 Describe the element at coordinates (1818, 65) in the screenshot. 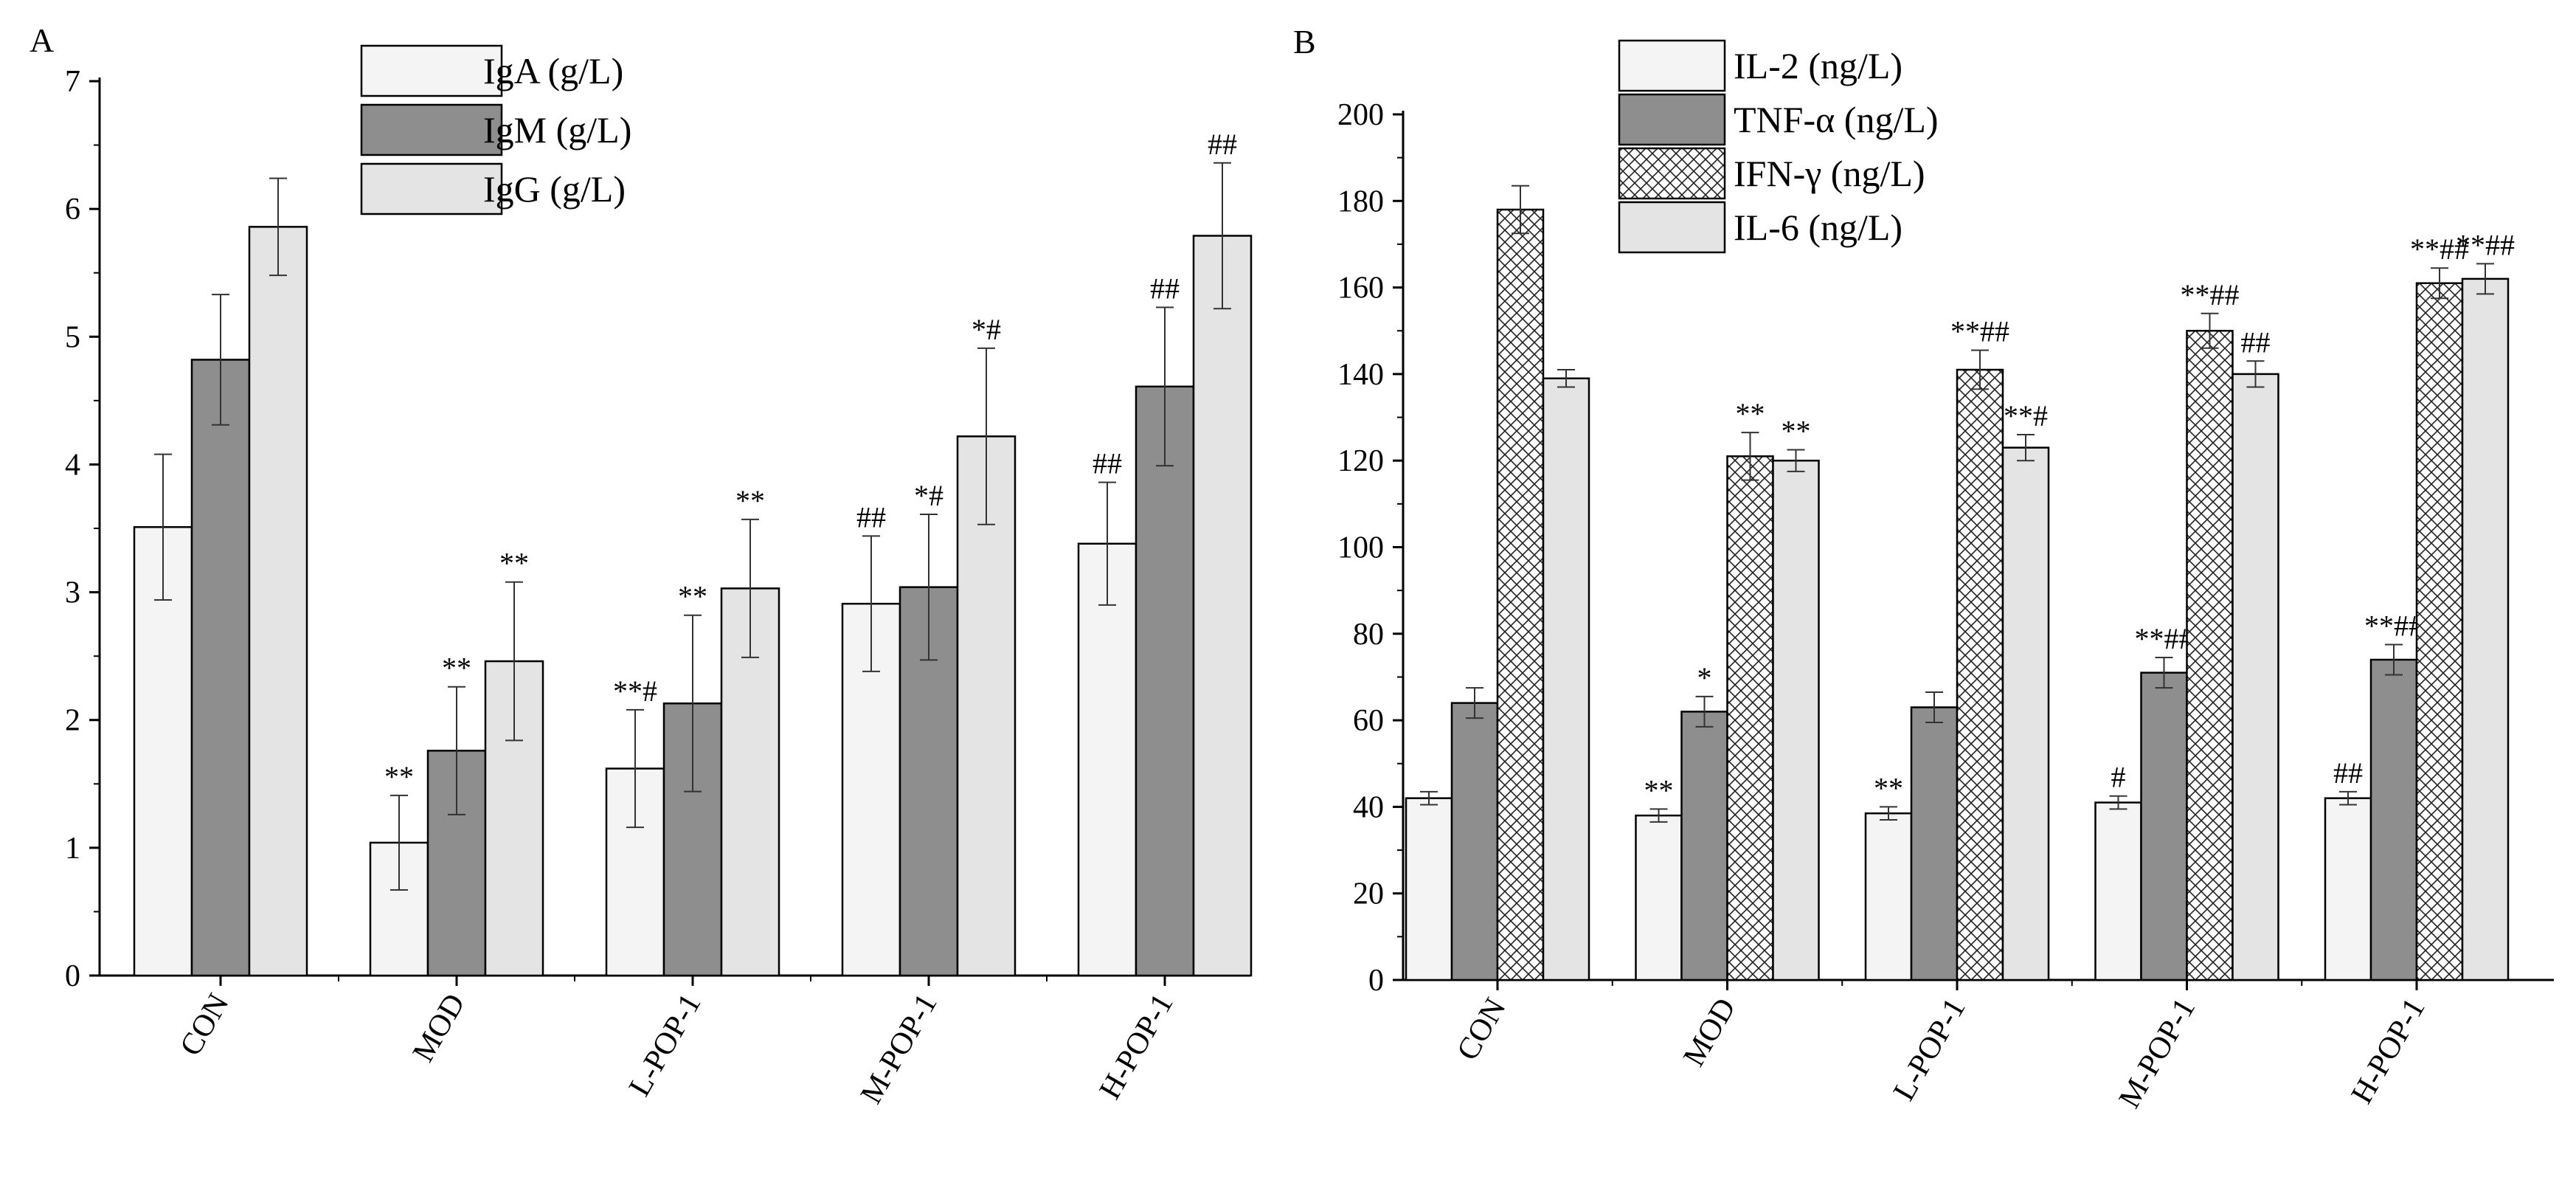

I see `legend-label: IL-2 (ng/L)` at that location.